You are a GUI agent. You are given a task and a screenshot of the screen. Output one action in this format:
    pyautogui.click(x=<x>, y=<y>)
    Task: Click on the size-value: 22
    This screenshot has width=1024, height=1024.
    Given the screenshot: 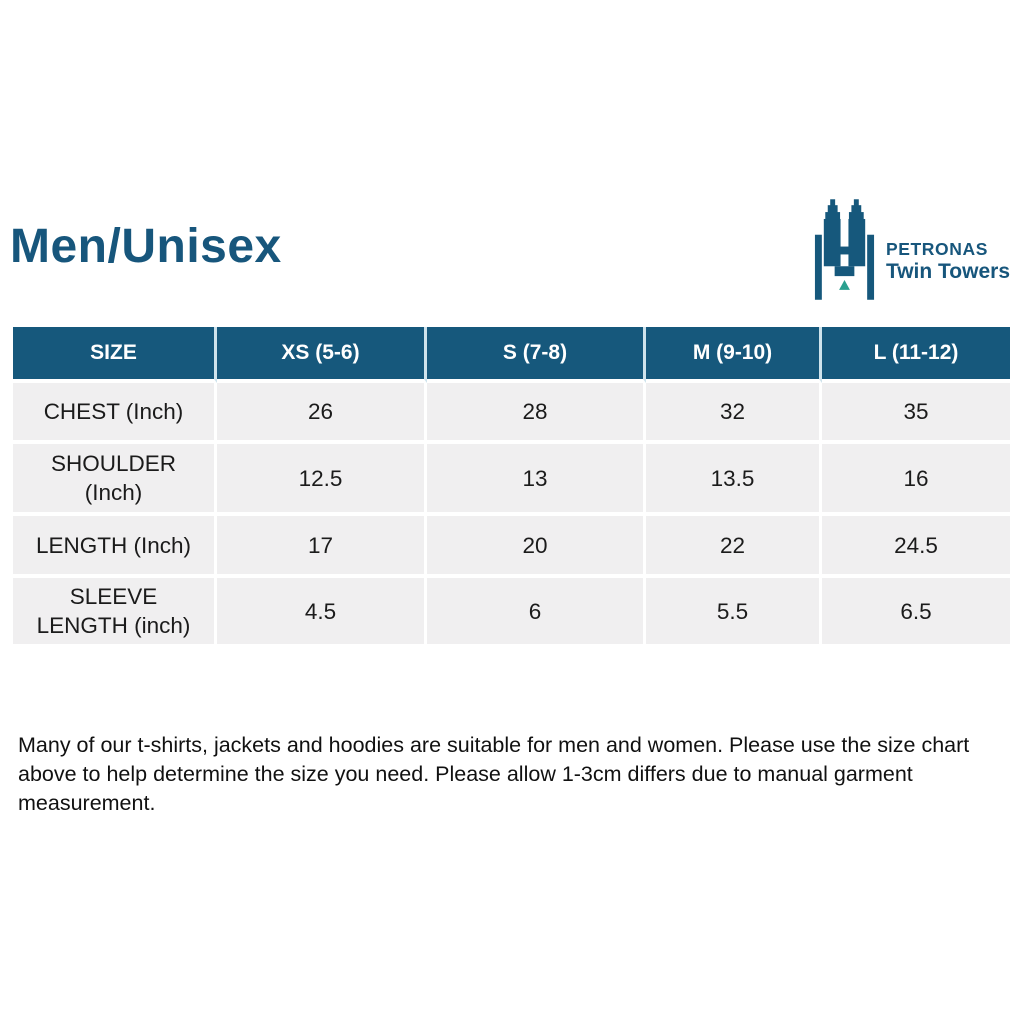 What is the action you would take?
    pyautogui.click(x=734, y=547)
    